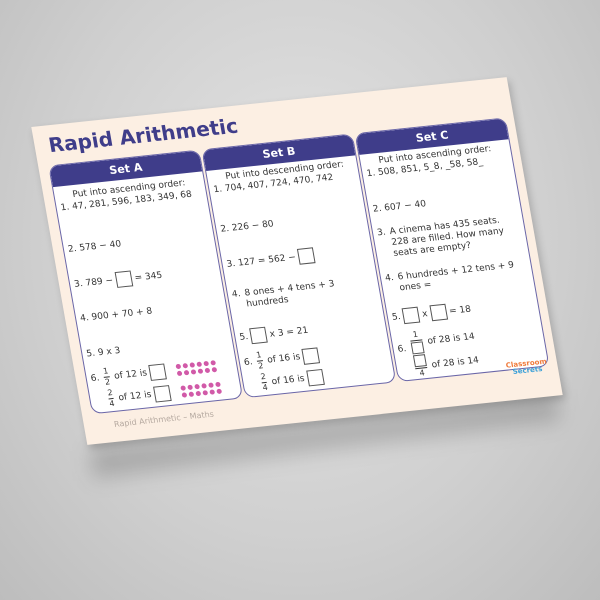  Describe the element at coordinates (247, 227) in the screenshot. I see `set-b-q2: 2. 226 − 80` at that location.